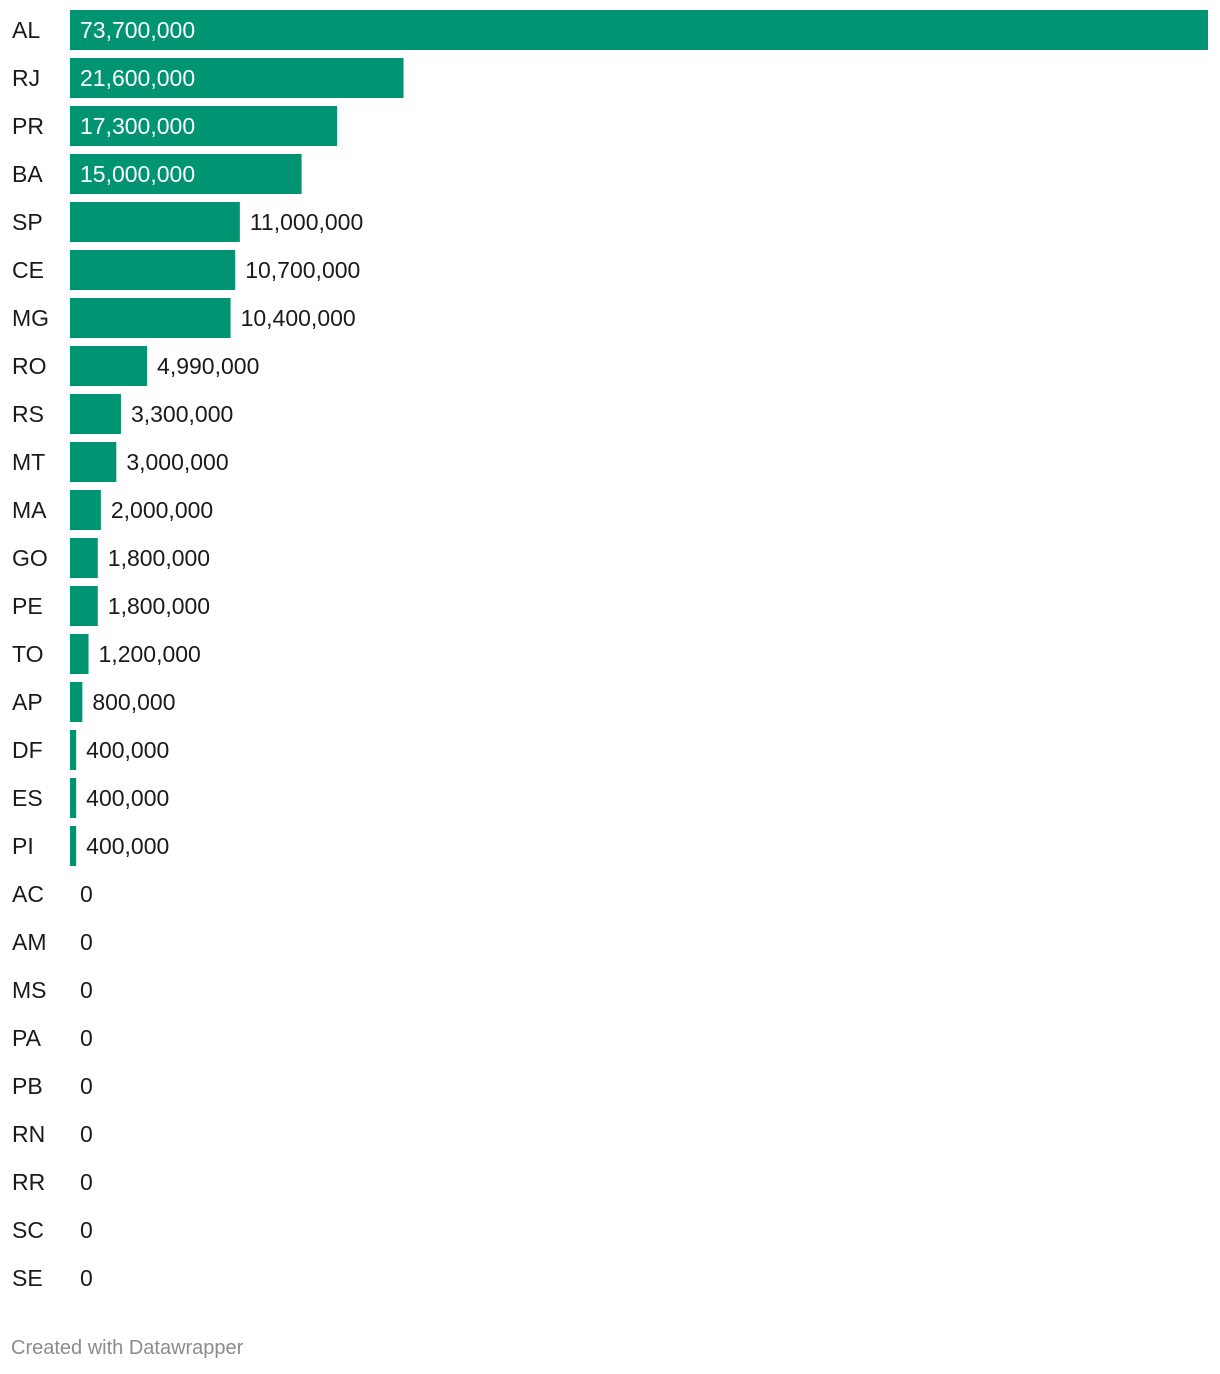 The height and width of the screenshot is (1374, 1220). I want to click on bar-row-rj: RJ 21,600,000, so click(208, 78).